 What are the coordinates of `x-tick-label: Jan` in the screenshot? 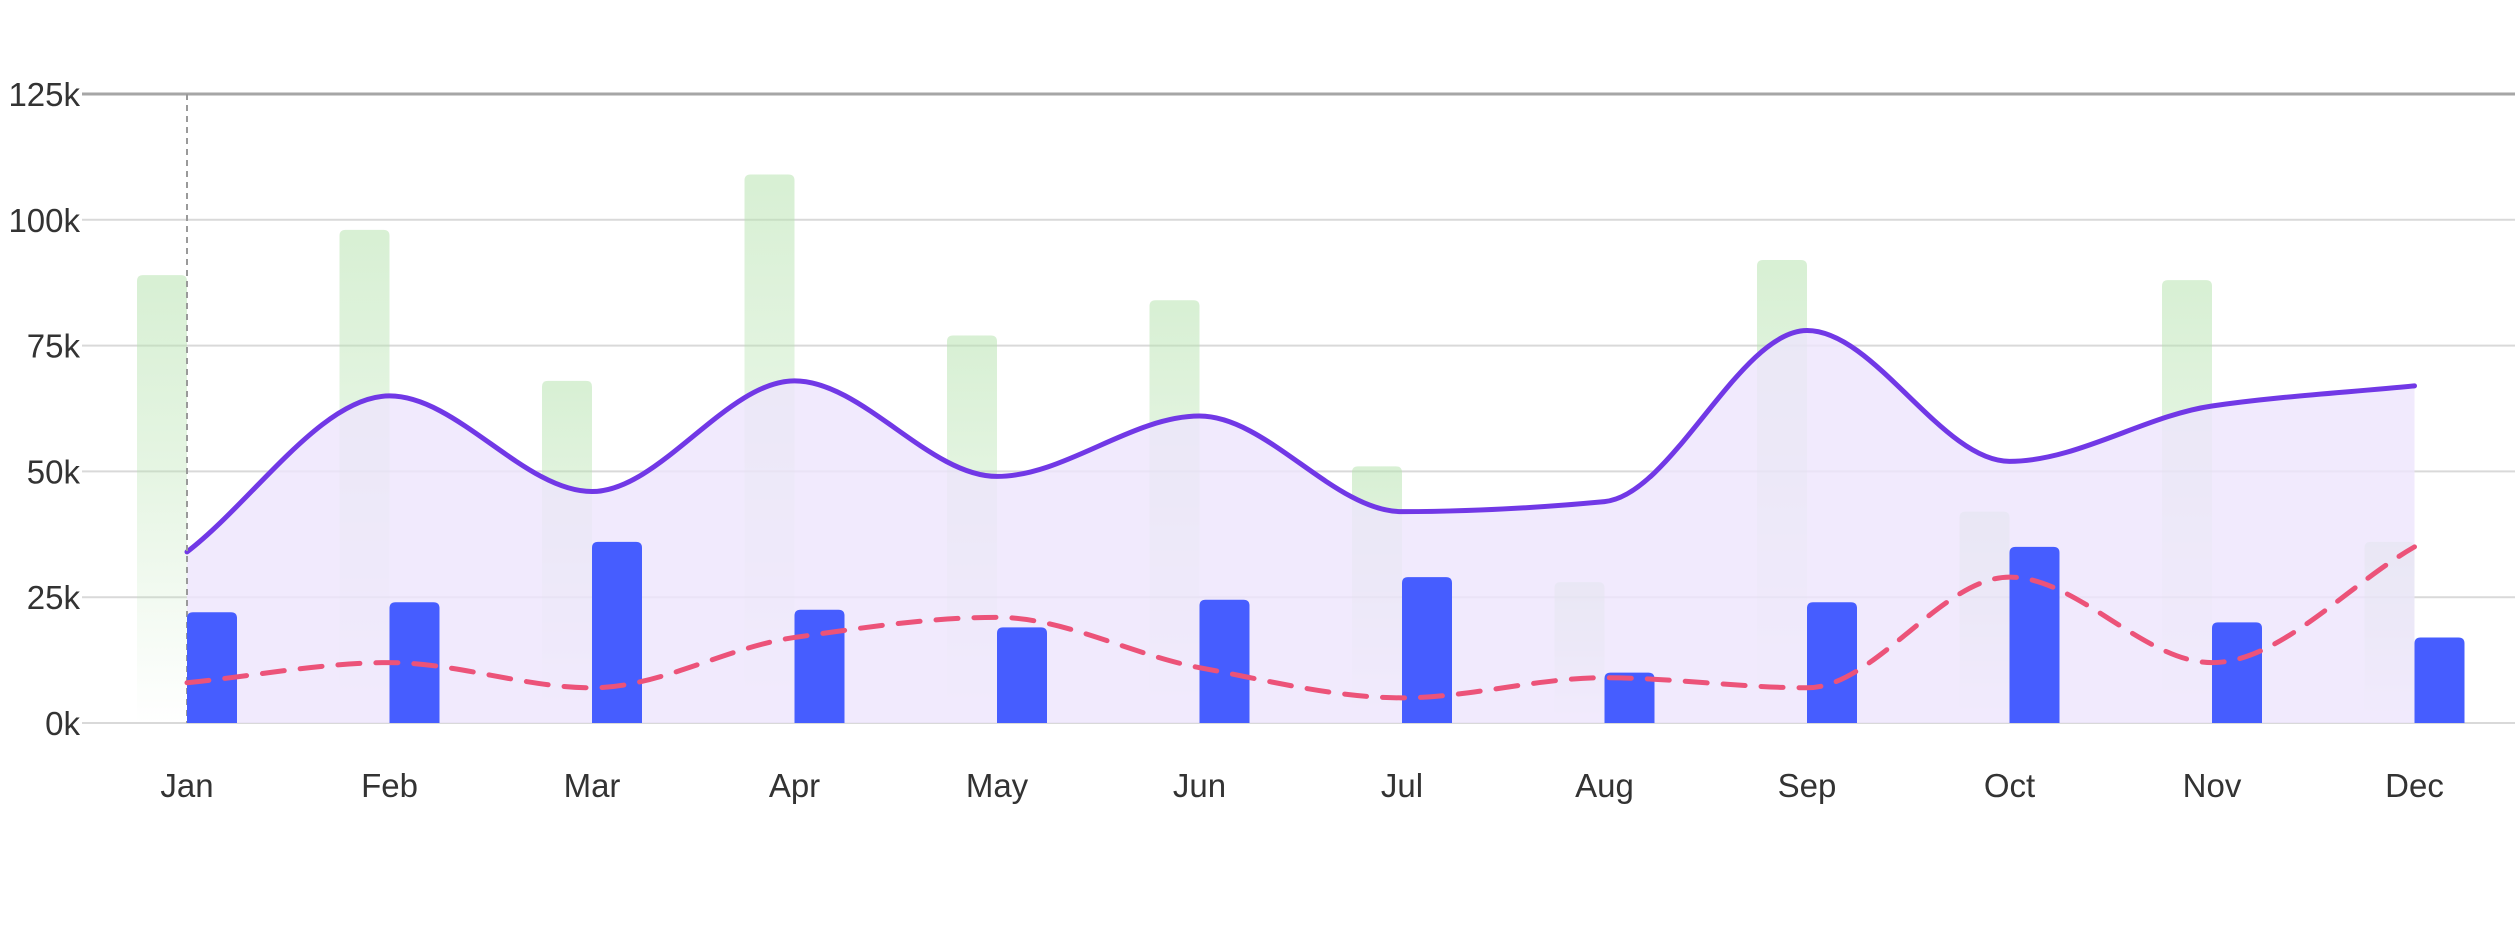 It's located at (186, 785).